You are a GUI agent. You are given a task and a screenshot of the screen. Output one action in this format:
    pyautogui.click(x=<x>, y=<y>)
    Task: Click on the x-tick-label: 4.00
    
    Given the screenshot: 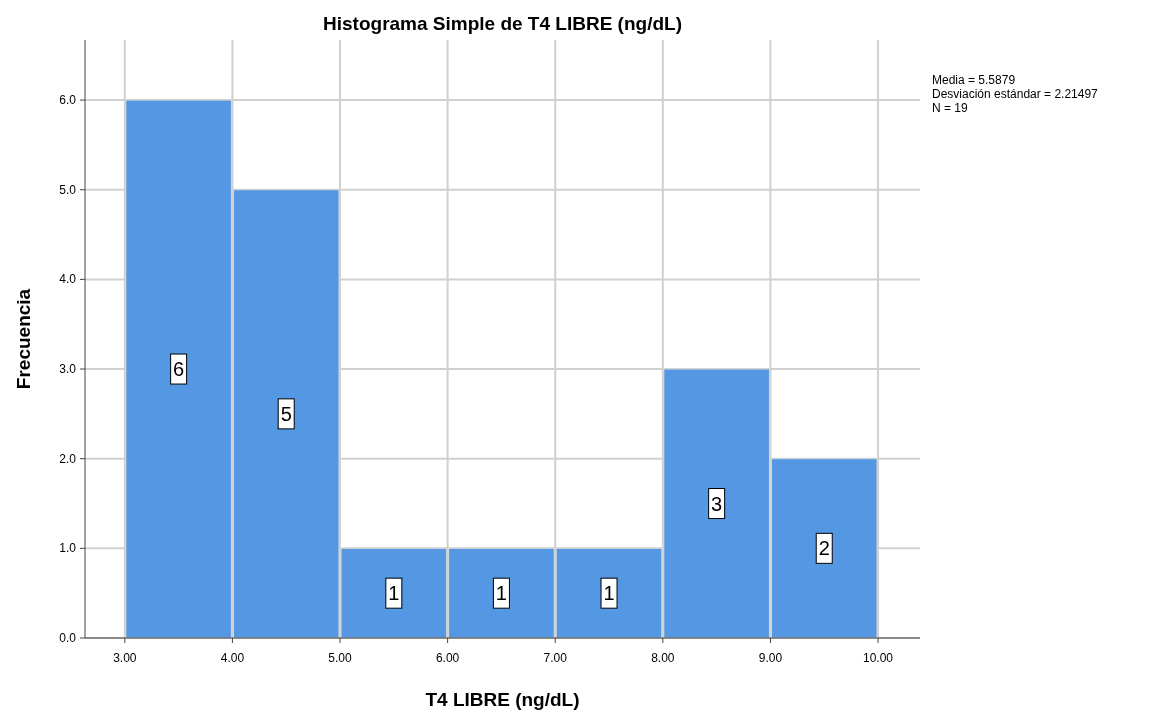 What is the action you would take?
    pyautogui.click(x=232, y=658)
    